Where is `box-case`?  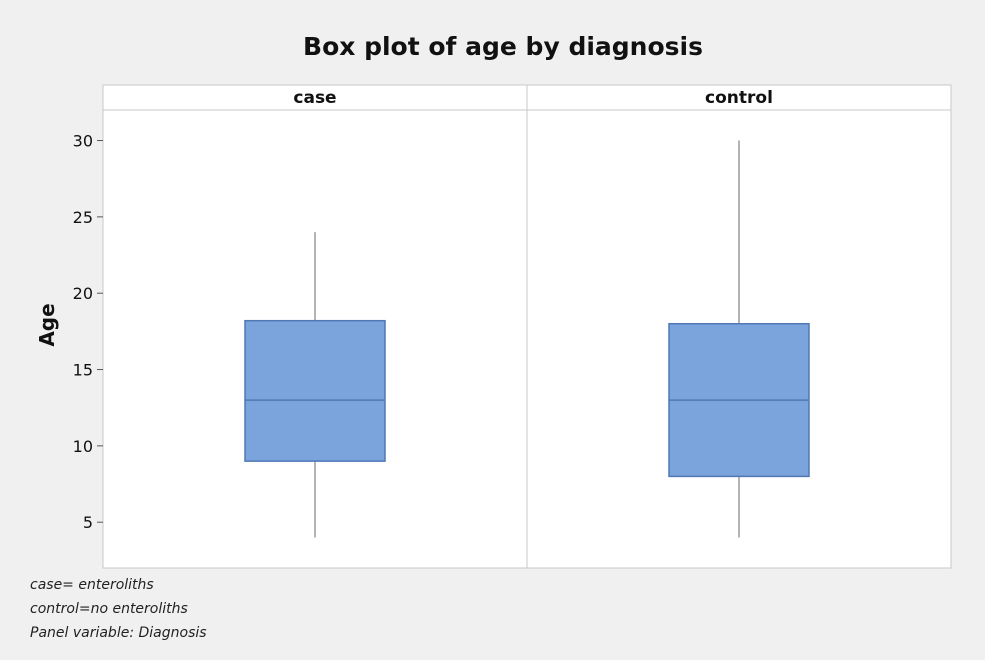
box-case is located at coordinates (315, 390).